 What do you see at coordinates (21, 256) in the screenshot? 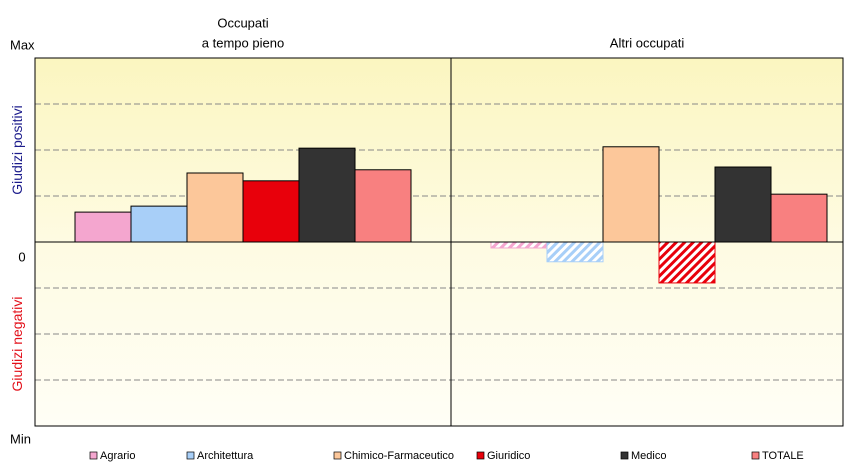
I see `y-tick-label: 0` at bounding box center [21, 256].